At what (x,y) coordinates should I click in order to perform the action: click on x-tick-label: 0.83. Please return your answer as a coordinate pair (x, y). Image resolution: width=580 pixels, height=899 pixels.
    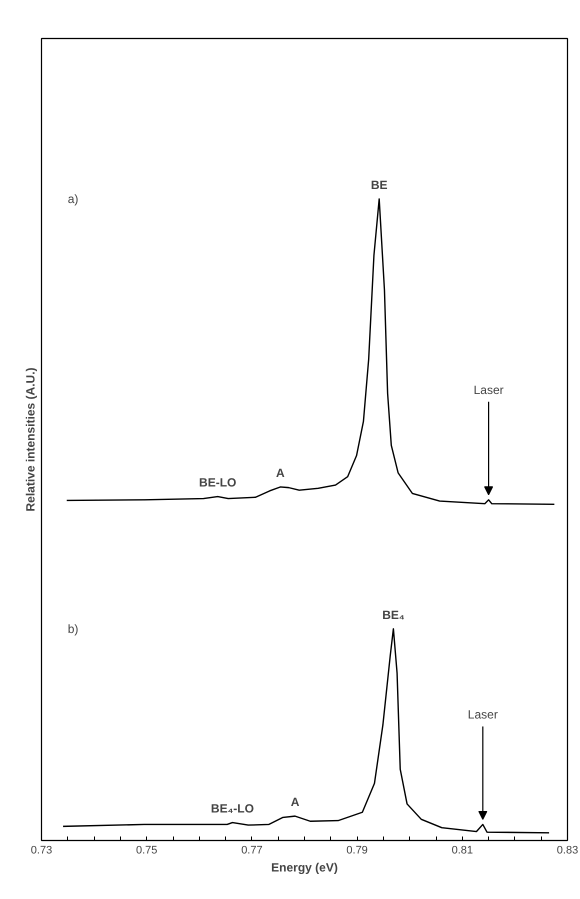
    Looking at the image, I should click on (567, 850).